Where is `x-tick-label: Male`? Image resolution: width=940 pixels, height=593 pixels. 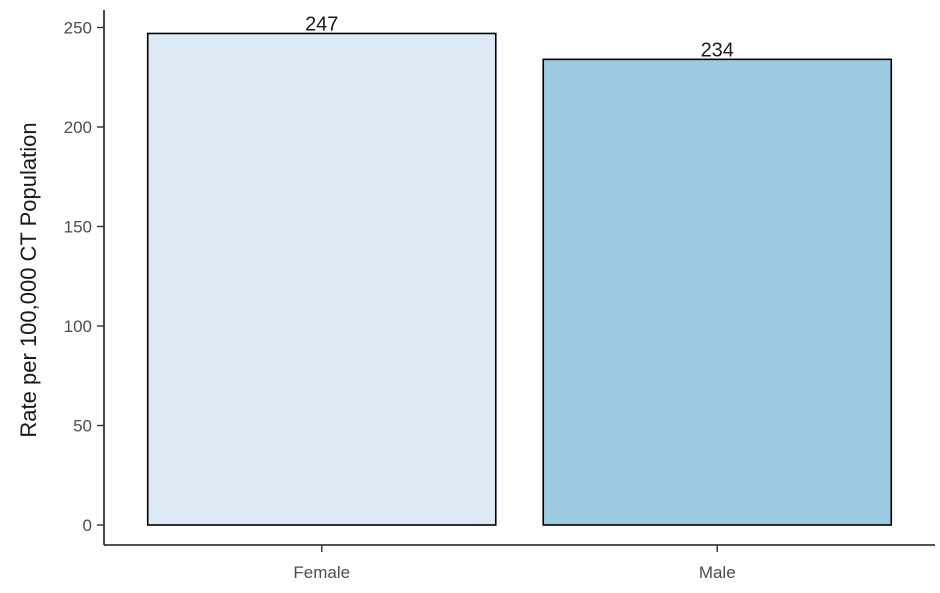 x-tick-label: Male is located at coordinates (717, 572).